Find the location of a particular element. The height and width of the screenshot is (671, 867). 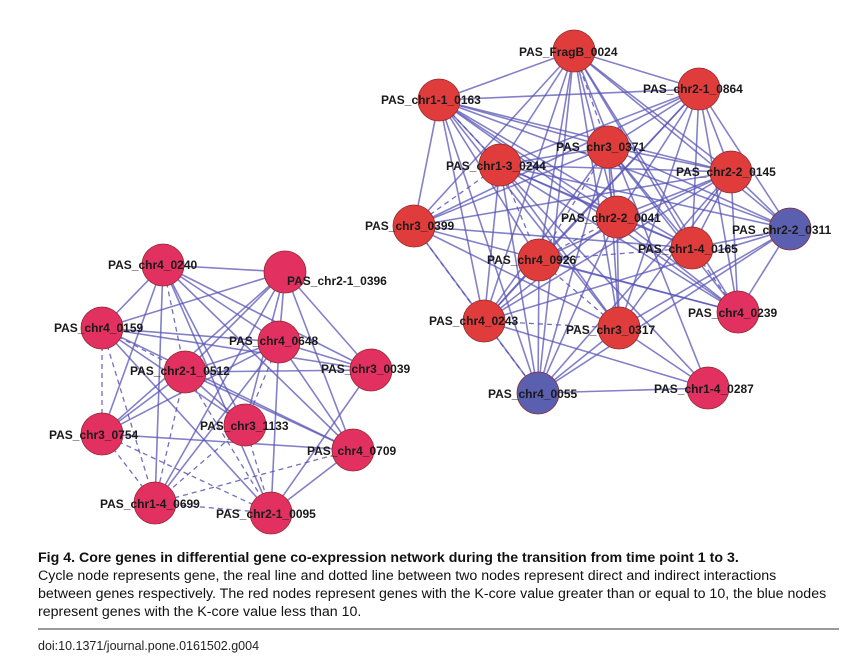

gene-node-l5: PAS_chr3_0039 is located at coordinates (366, 370).